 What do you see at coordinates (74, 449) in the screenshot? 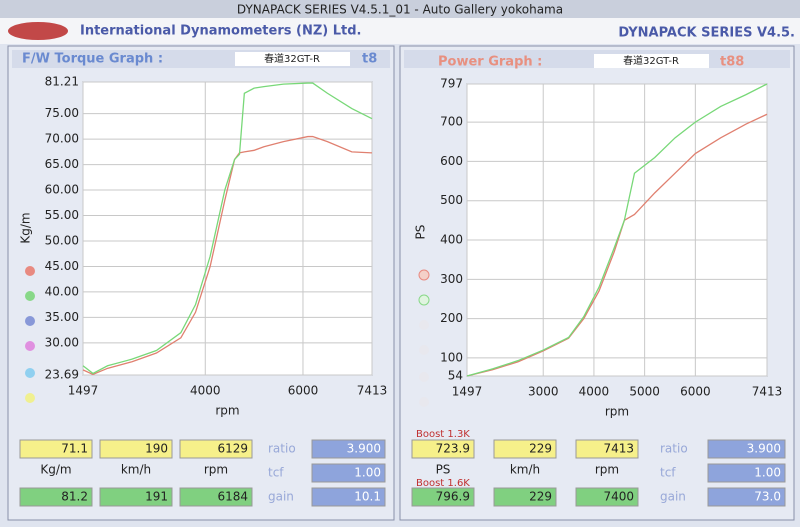
I see `current-value: 71.1` at bounding box center [74, 449].